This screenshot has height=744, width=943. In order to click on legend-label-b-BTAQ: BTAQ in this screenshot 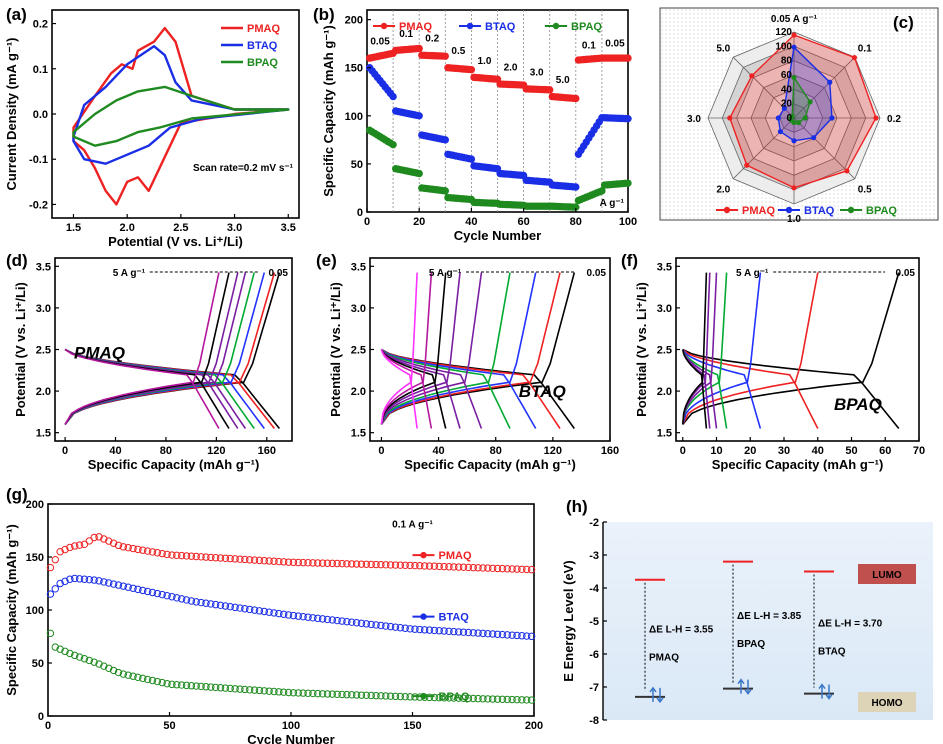, I will do `click(500, 27)`.